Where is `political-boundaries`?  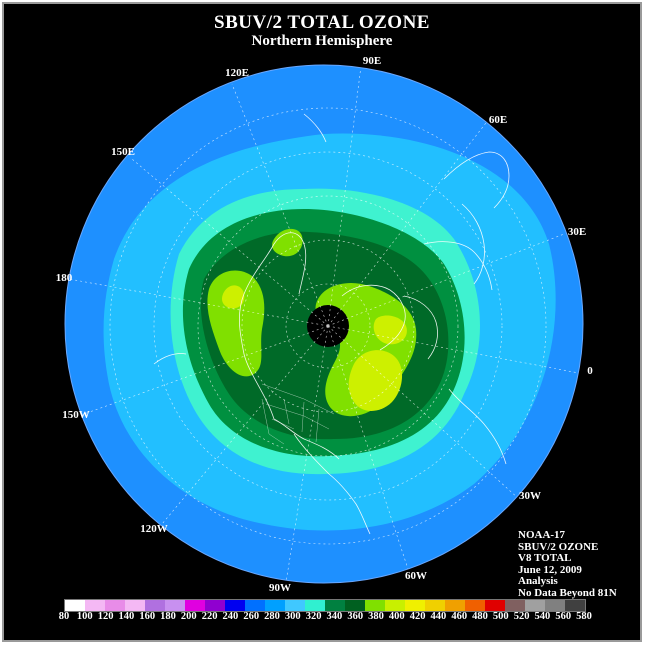
political-boundaries is located at coordinates (298, 414).